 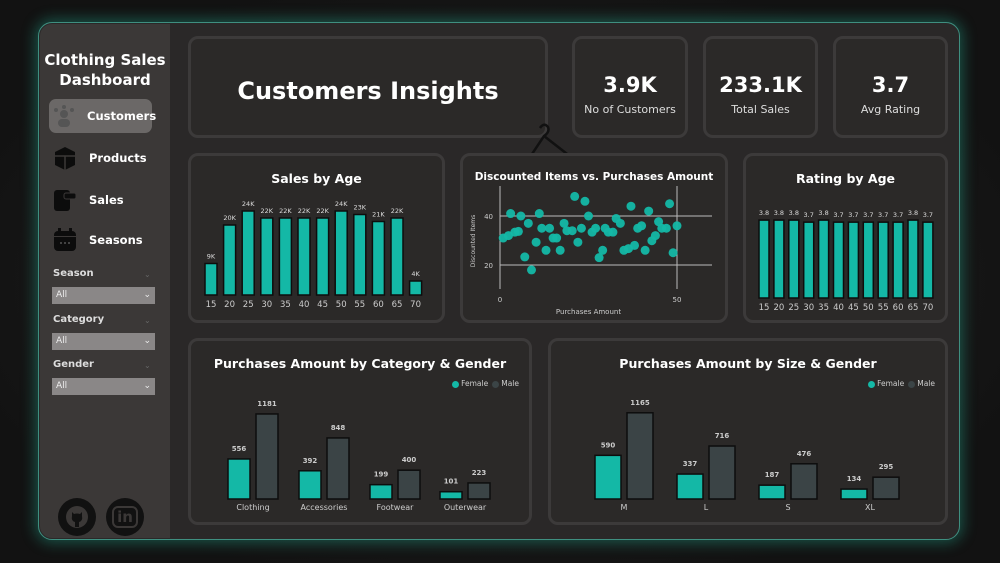 I want to click on nav-seasons: Seasons, so click(x=100, y=240).